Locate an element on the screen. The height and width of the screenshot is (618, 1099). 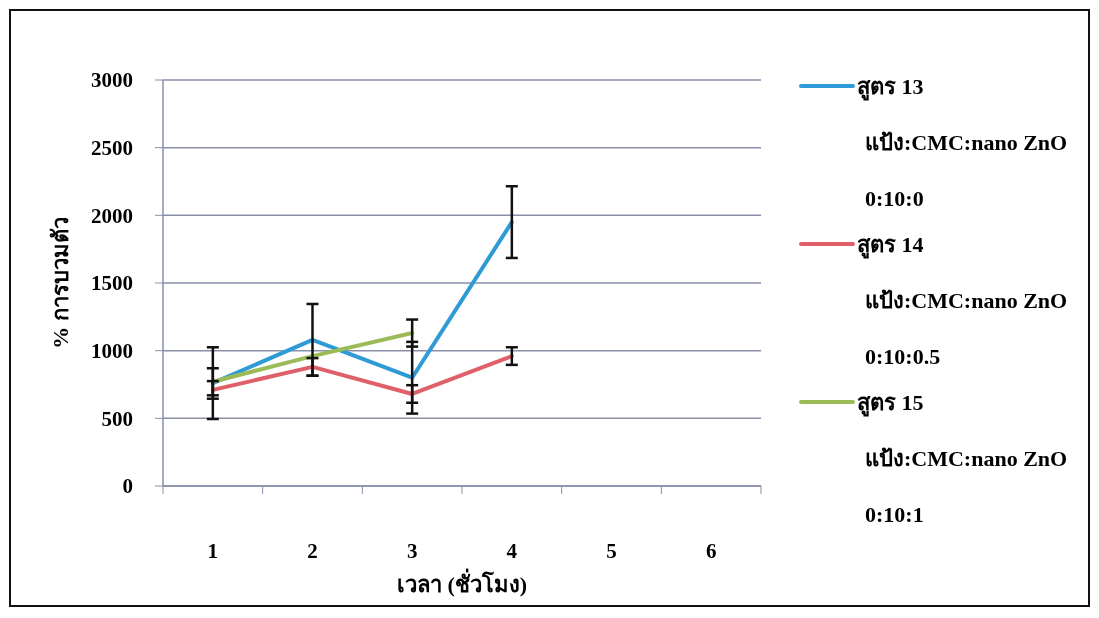
y-axis-title: % การบวมตัว is located at coordinates (60, 283).